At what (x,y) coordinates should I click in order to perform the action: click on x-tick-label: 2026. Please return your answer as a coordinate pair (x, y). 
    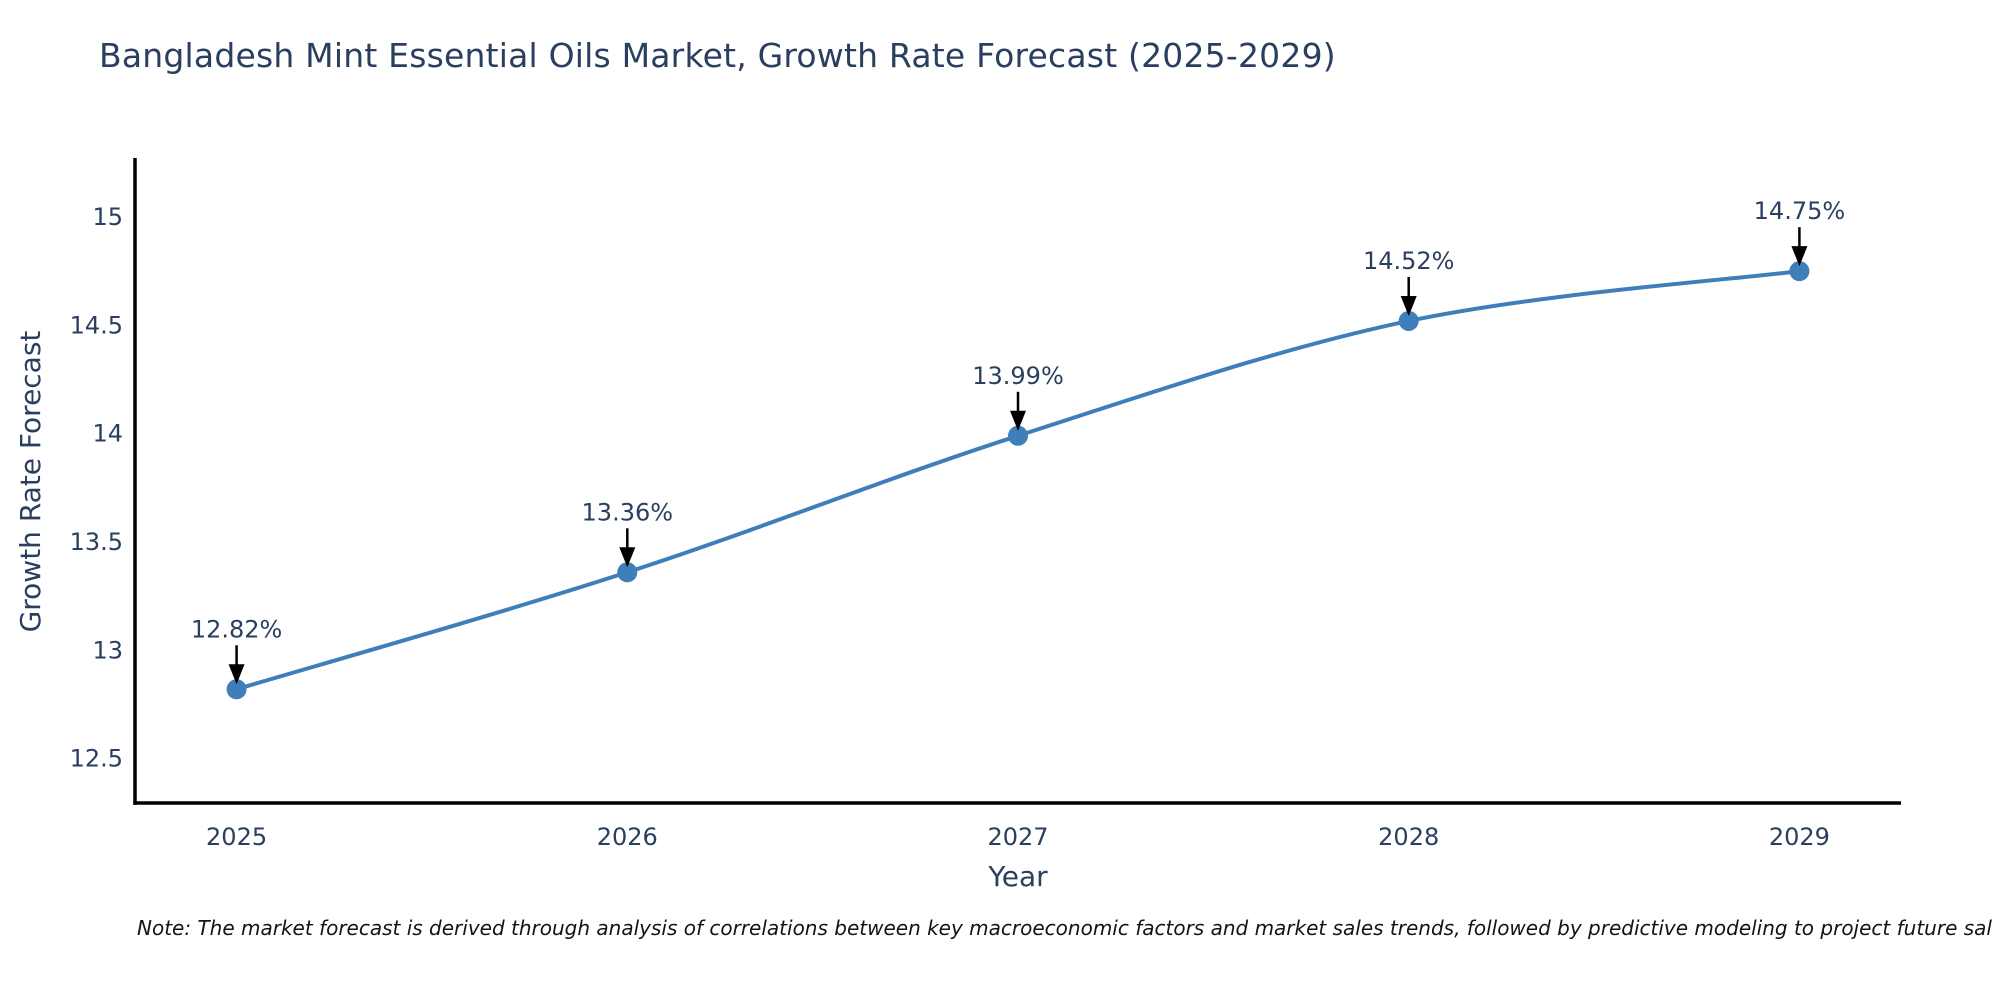
    Looking at the image, I should click on (627, 837).